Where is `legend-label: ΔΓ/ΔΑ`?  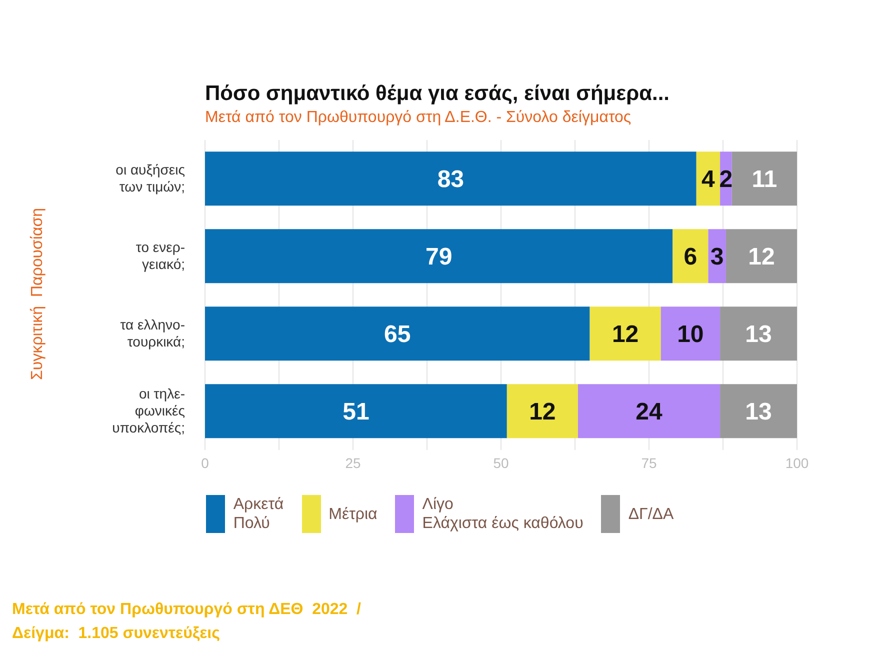
legend-label: ΔΓ/ΔΑ is located at coordinates (651, 514).